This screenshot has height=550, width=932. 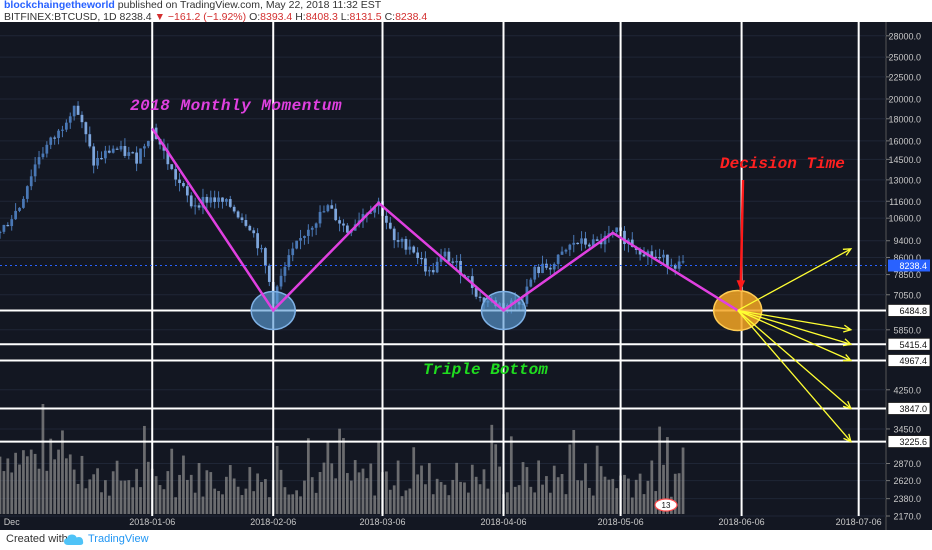 I want to click on price-tick-label: 11600.0, so click(x=905, y=202).